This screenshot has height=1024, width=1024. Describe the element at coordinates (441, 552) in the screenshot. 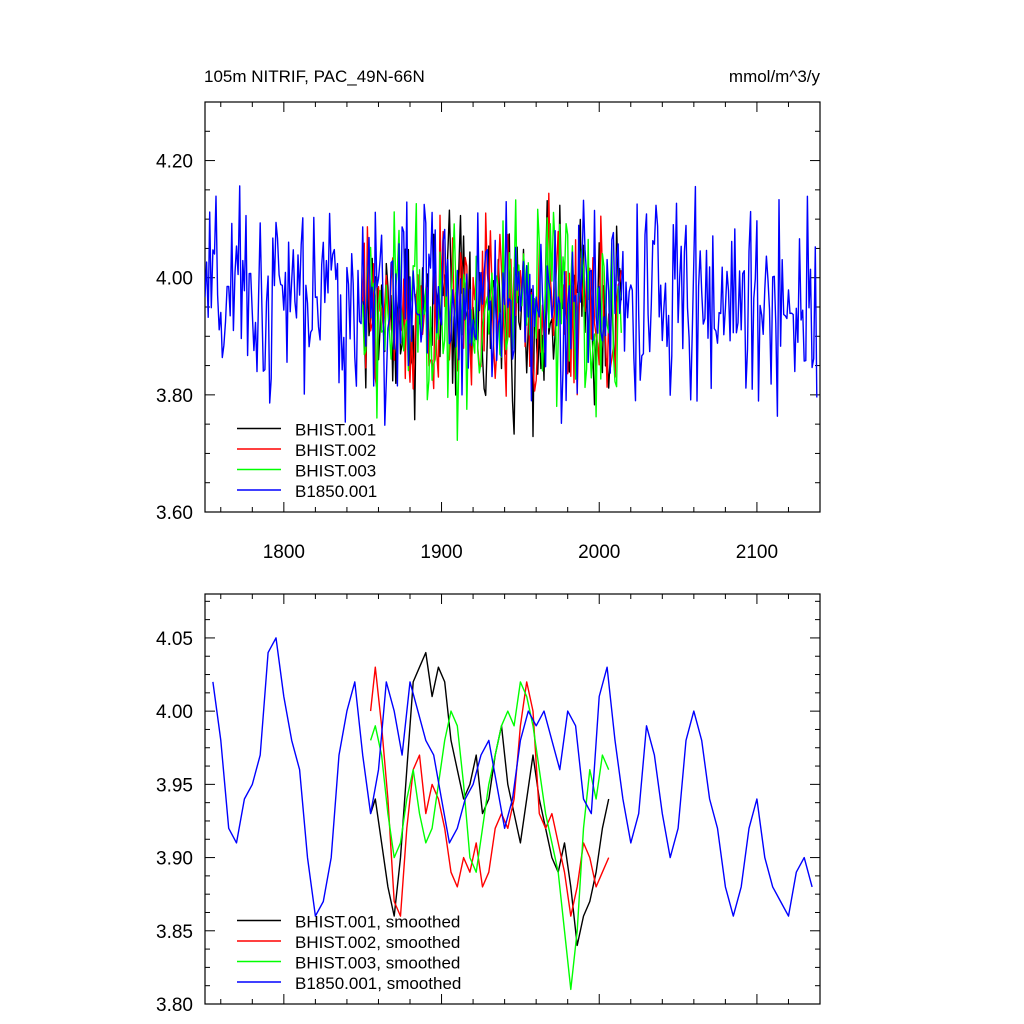

I see `top-x-tick-label: 1900` at that location.